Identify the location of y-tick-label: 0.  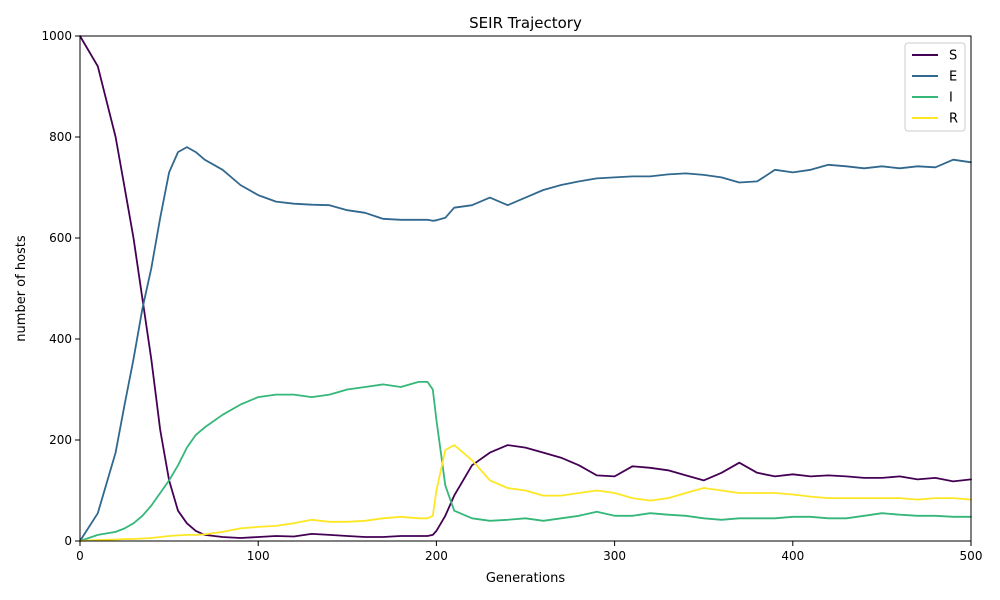
(68, 541).